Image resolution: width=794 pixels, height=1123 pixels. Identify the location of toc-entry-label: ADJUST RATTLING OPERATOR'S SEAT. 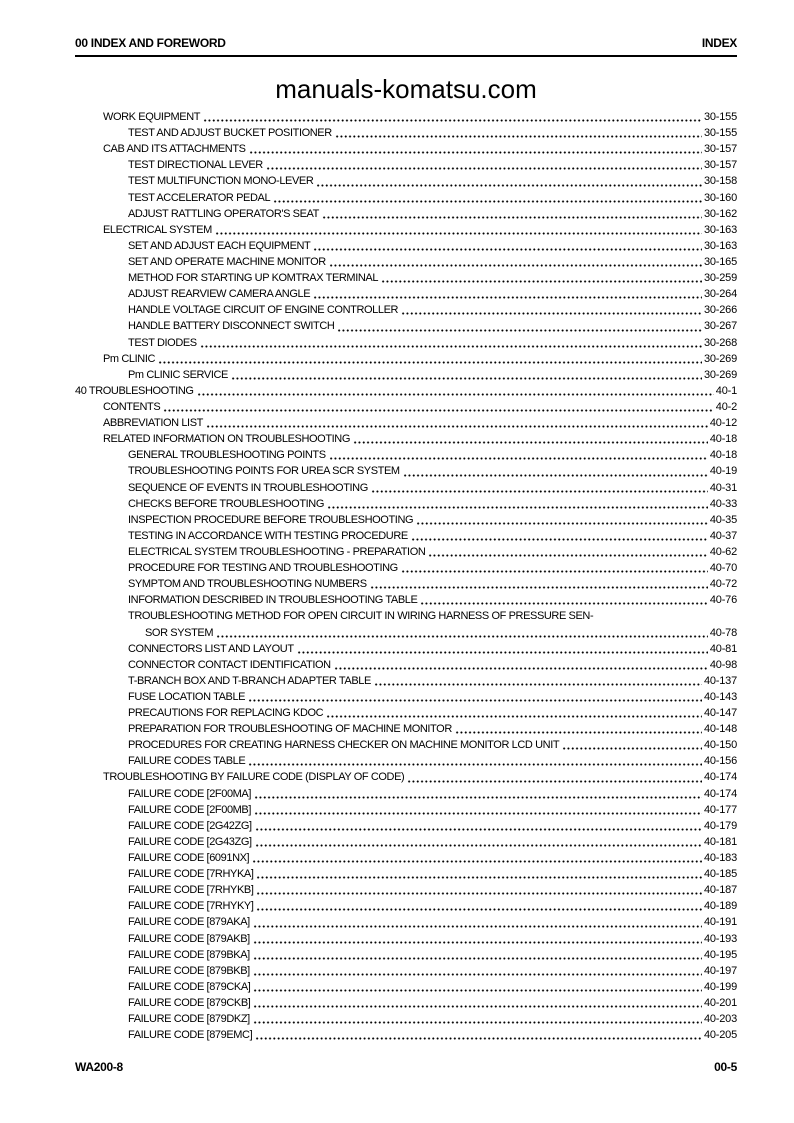
(223, 213).